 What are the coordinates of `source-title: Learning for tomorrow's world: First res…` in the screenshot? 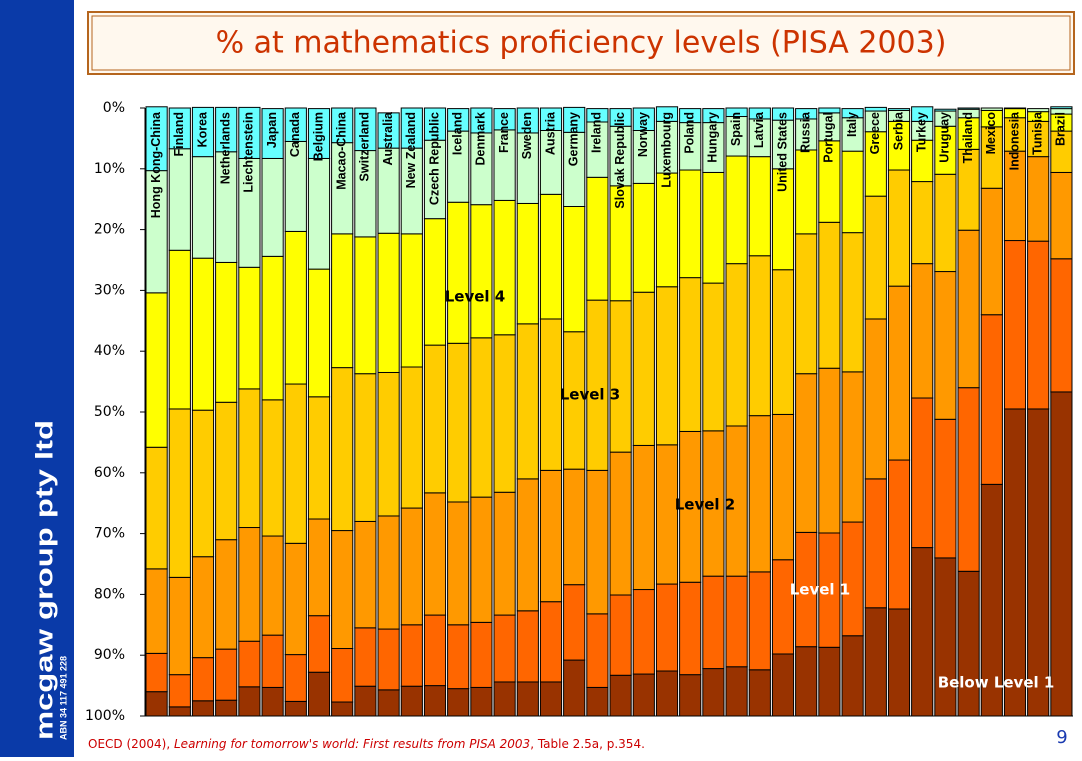 It's located at (352, 744).